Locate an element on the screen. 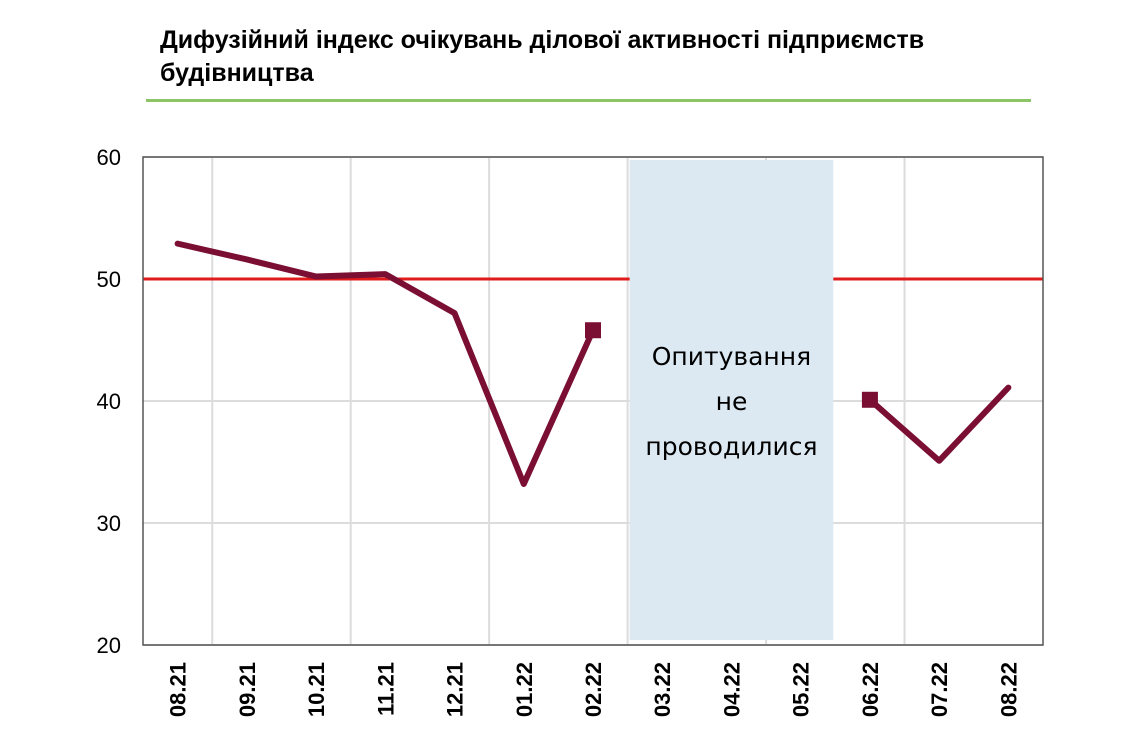  x-tick-label: 10.21 is located at coordinates (316, 689).